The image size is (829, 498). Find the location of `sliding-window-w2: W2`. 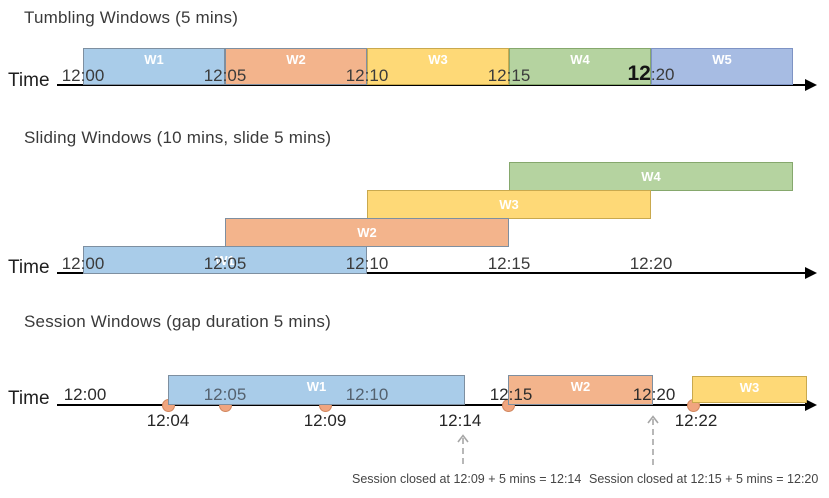

sliding-window-w2: W2 is located at coordinates (367, 232).